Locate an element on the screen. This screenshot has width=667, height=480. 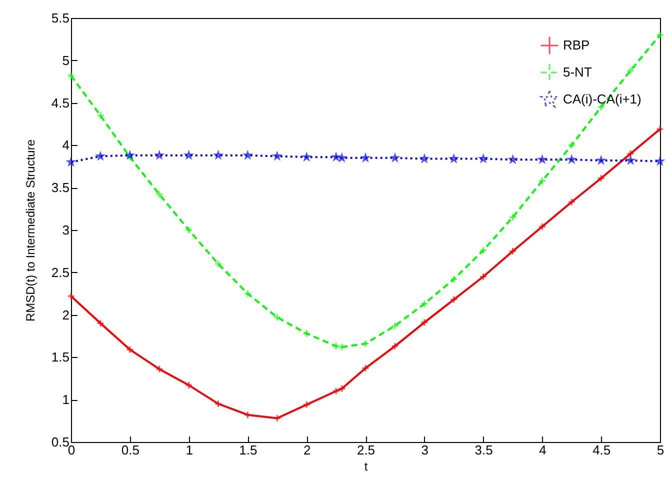
y-tick-label: 1.5 is located at coordinates (60, 357).